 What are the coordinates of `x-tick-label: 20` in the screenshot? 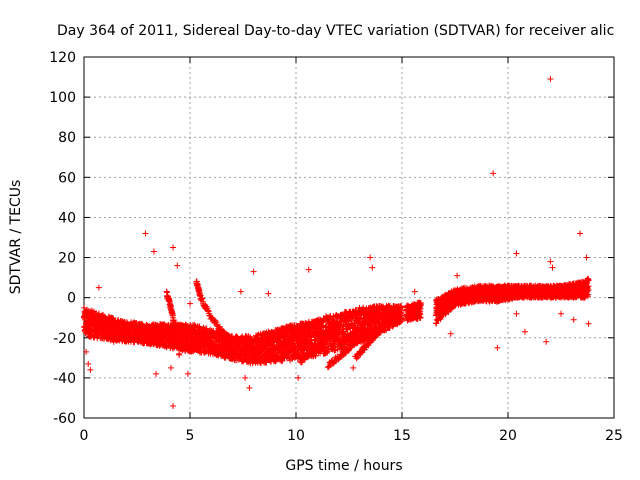 It's located at (508, 436).